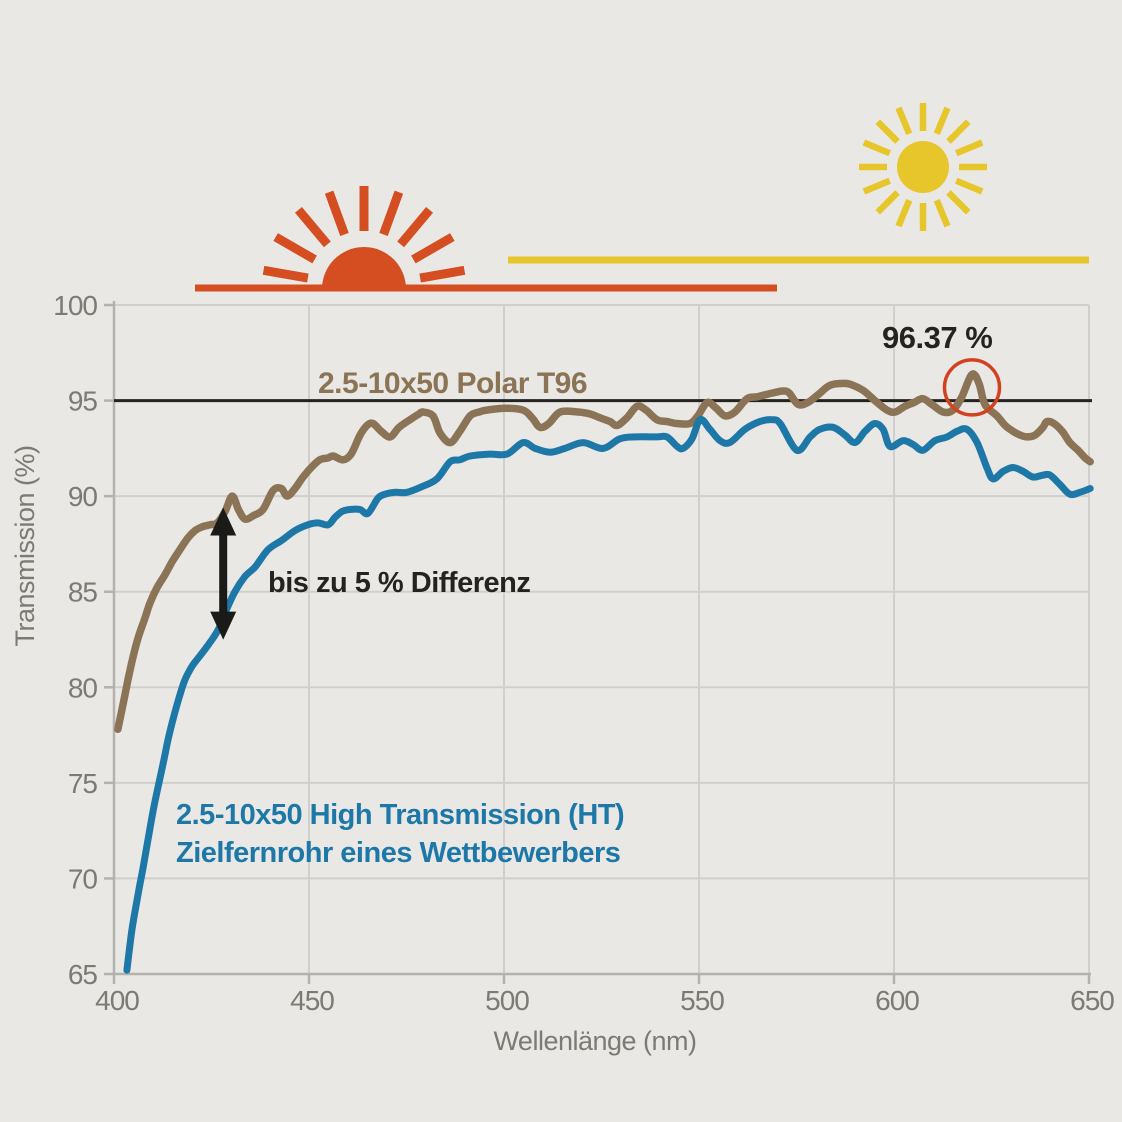  What do you see at coordinates (399, 583) in the screenshot?
I see `difference-label: bis zu 5 % Differenz` at bounding box center [399, 583].